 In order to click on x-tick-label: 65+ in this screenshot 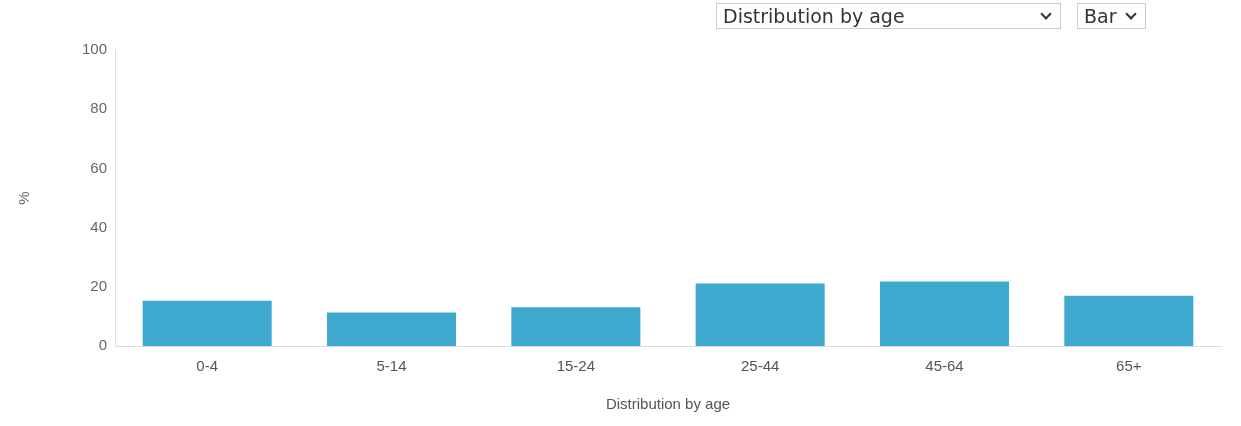, I will do `click(1129, 366)`.